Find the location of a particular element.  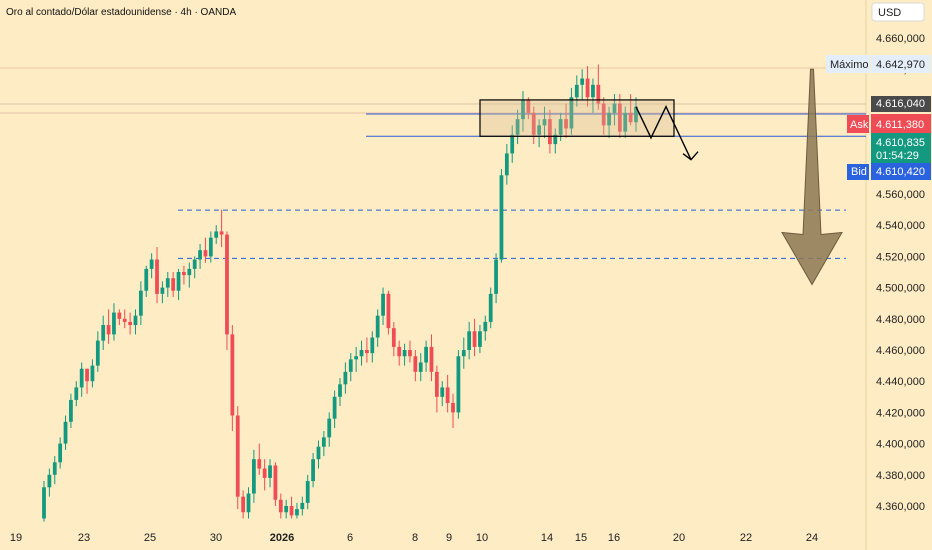

maximo-value-tag: 4.642,970 is located at coordinates (901, 64).